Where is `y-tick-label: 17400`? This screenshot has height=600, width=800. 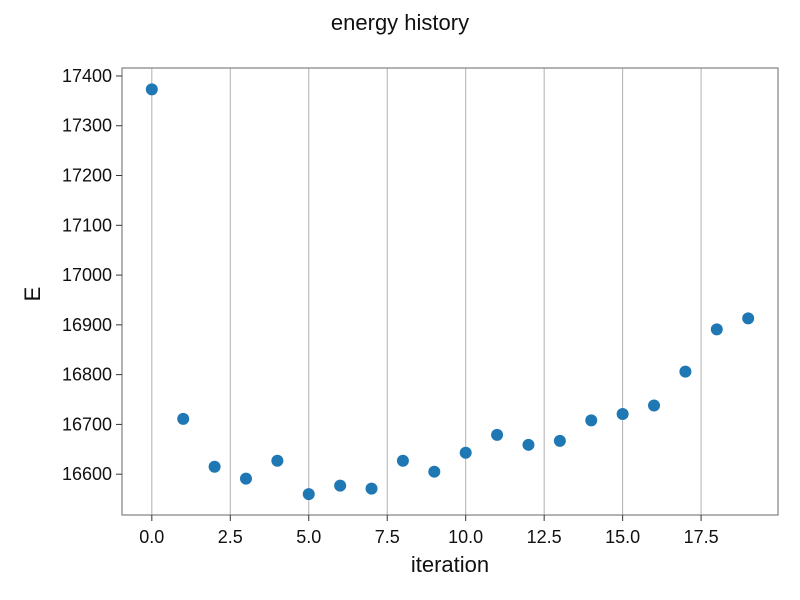
y-tick-label: 17400 is located at coordinates (87, 76).